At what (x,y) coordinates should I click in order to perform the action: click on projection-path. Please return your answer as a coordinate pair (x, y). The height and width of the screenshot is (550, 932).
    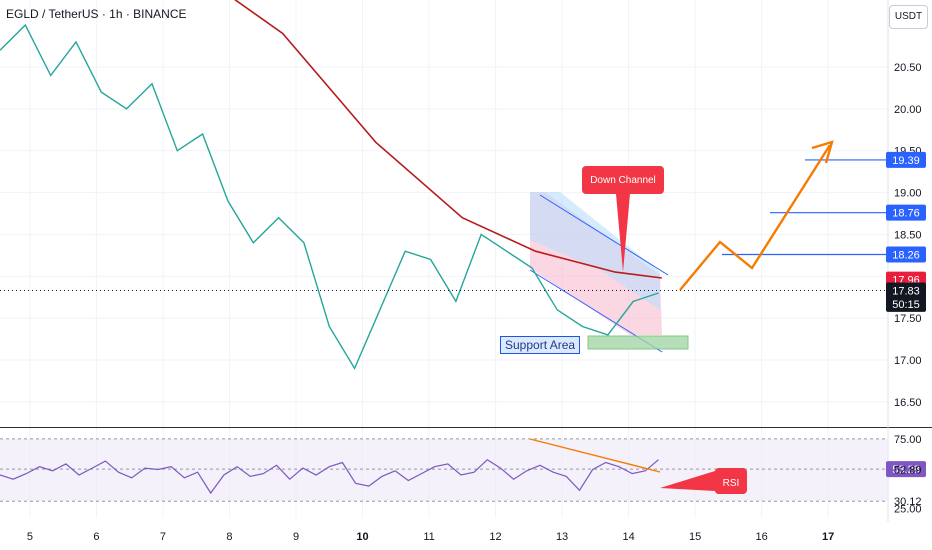
    Looking at the image, I should click on (755, 217).